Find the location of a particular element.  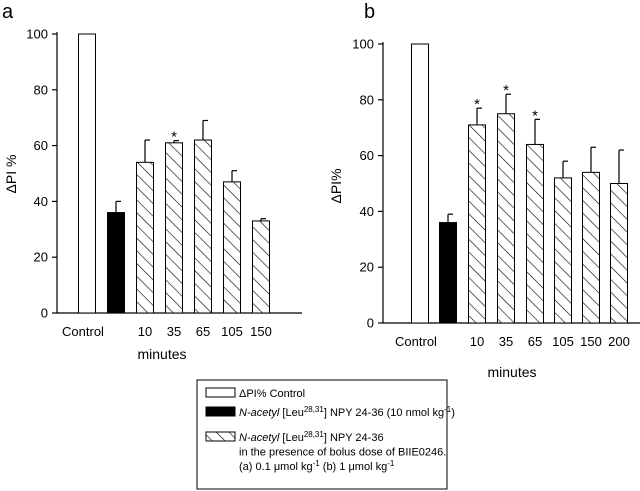

legend-box is located at coordinates (322, 434).